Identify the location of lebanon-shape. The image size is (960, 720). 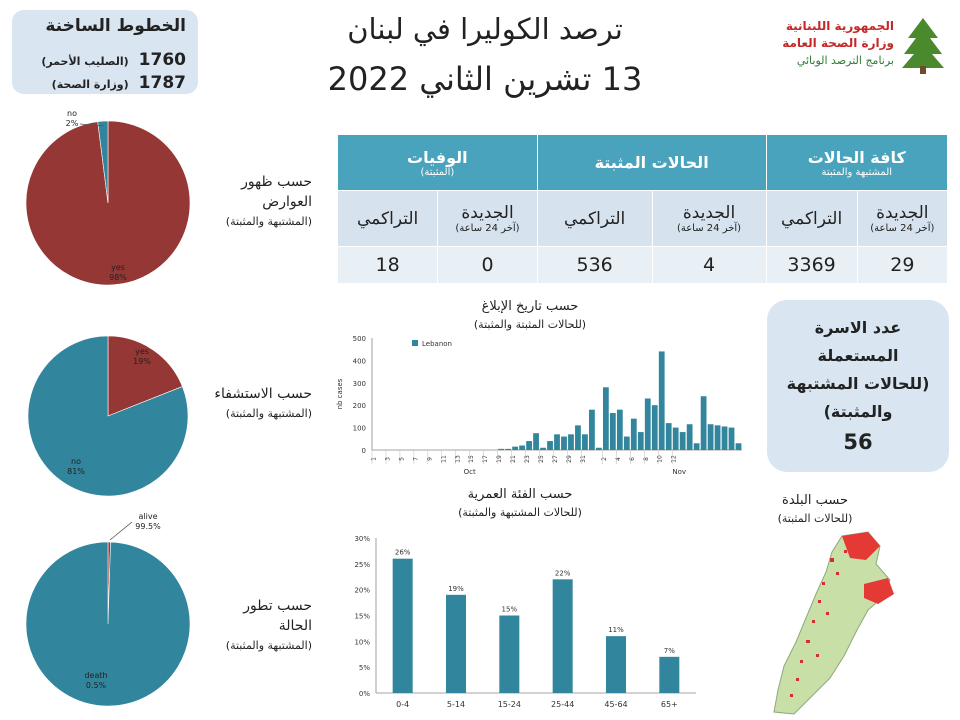
(832, 623).